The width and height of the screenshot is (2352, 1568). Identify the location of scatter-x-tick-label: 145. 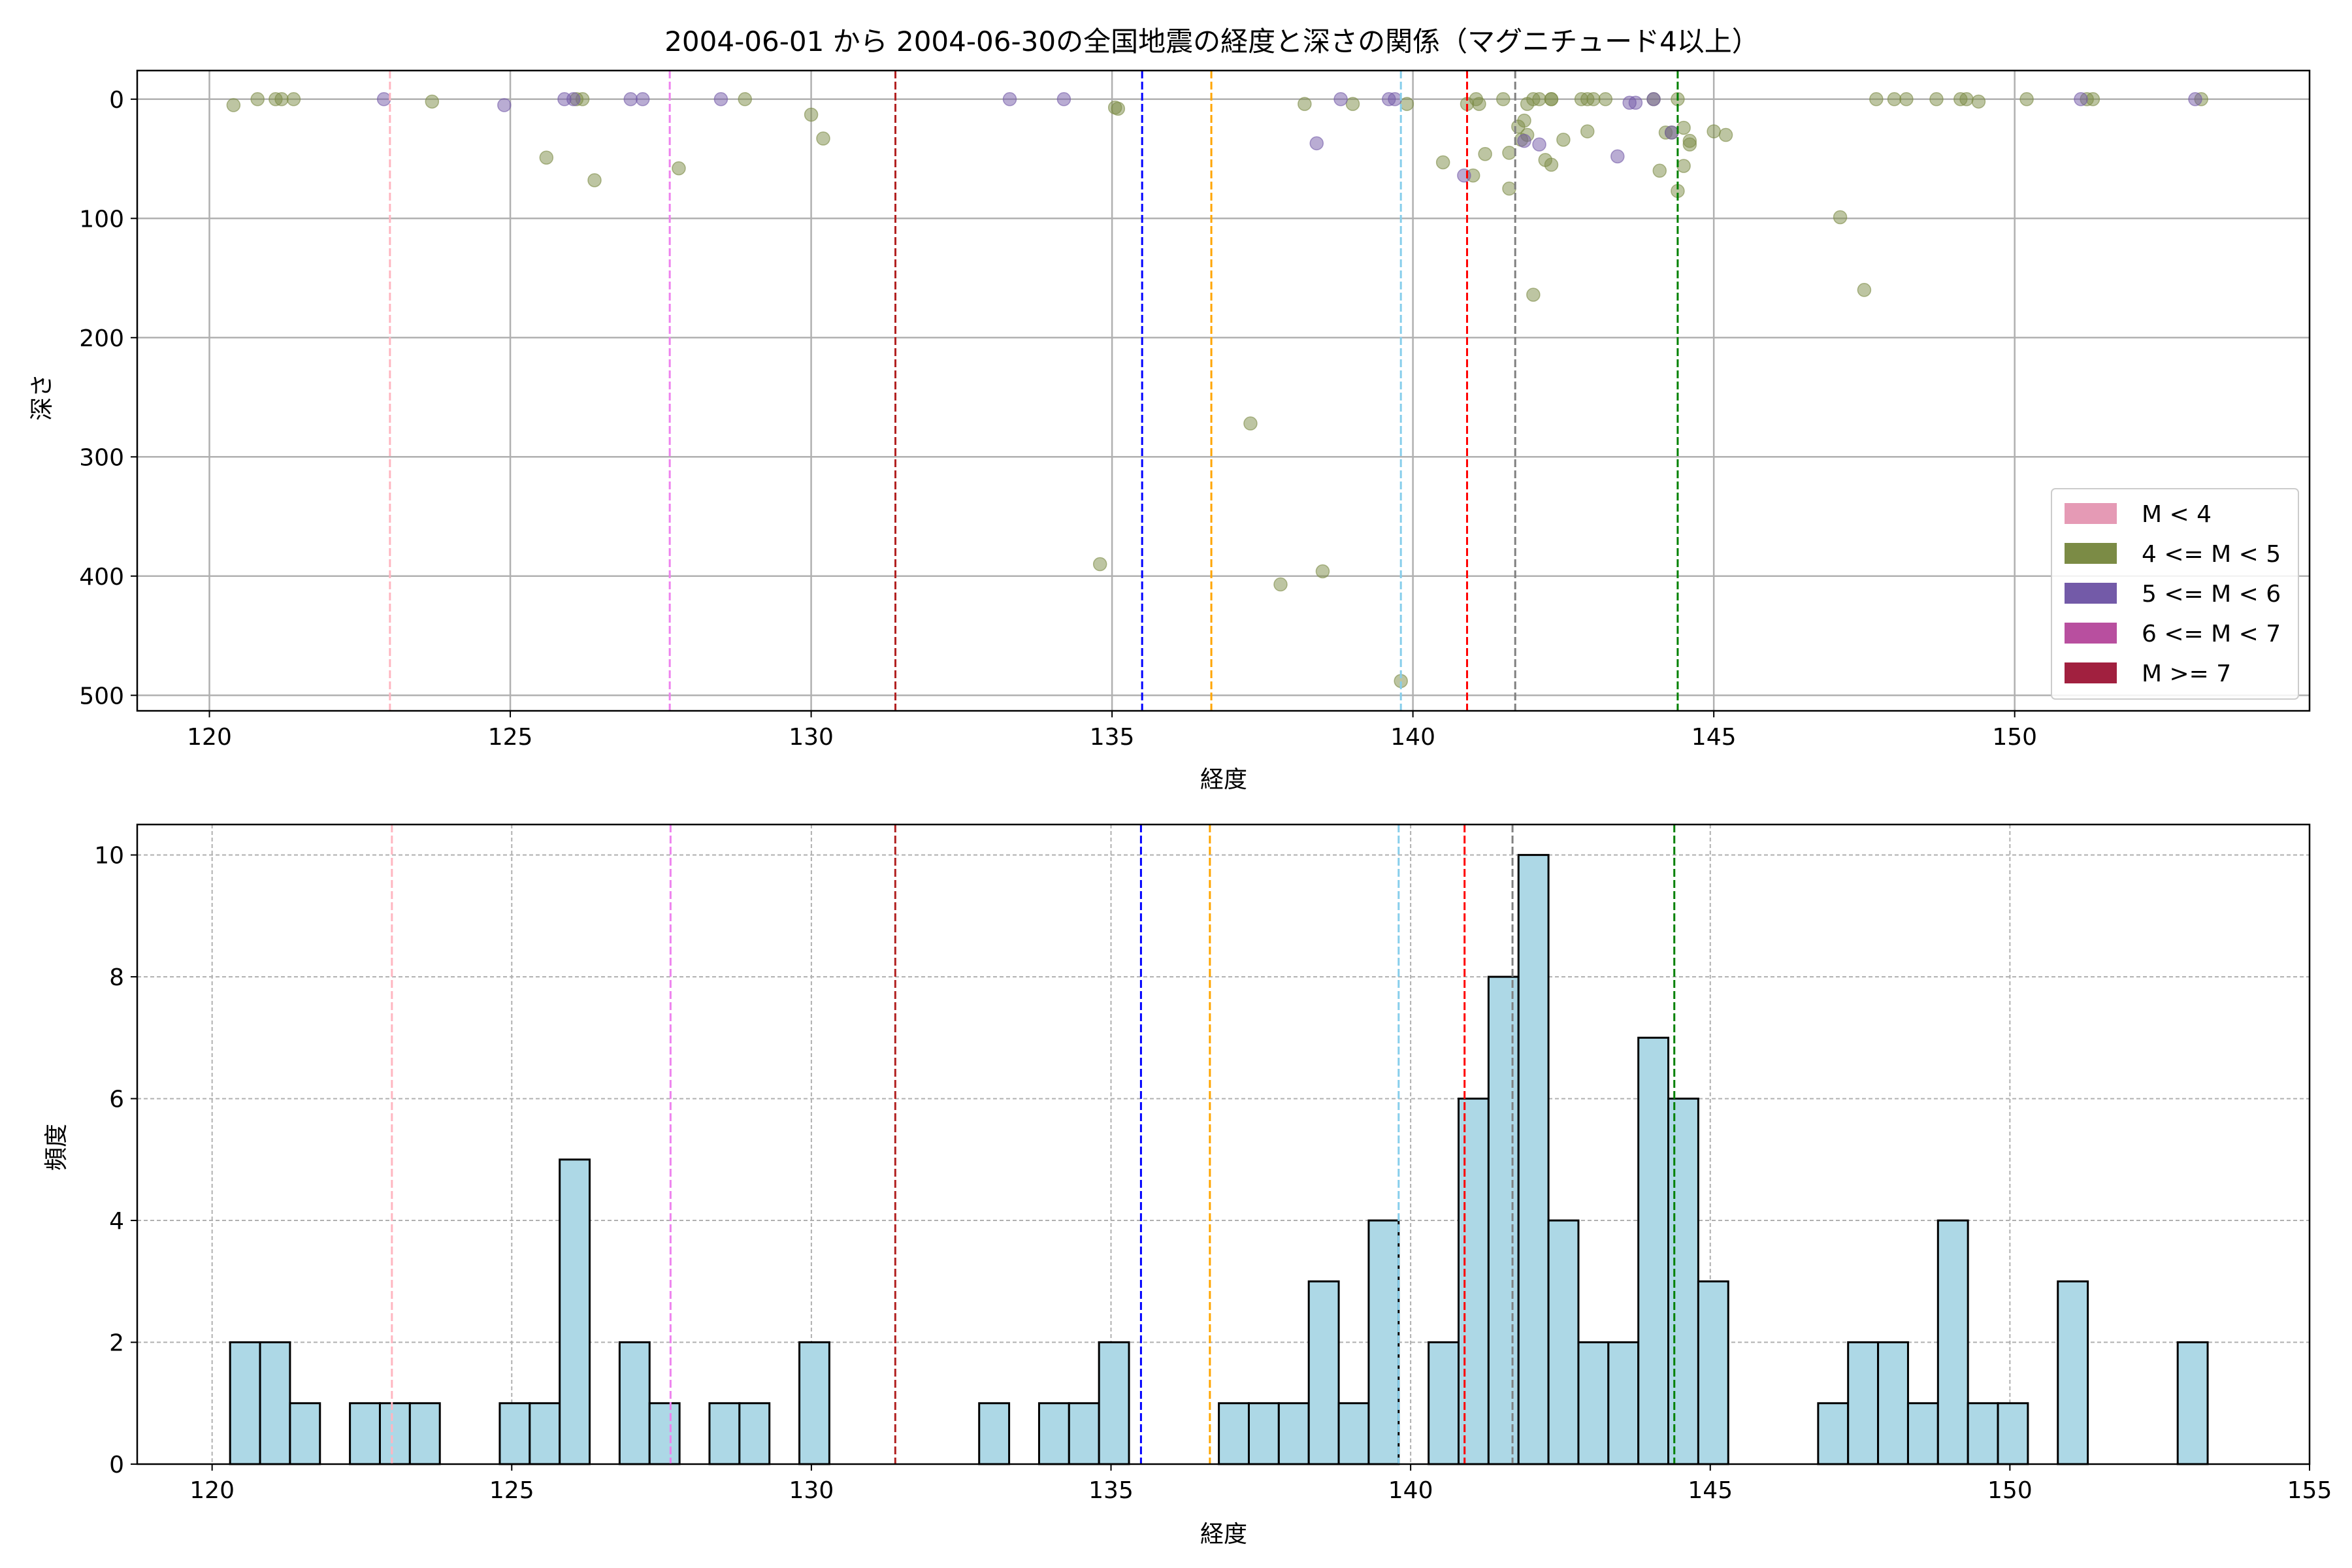
(1714, 737).